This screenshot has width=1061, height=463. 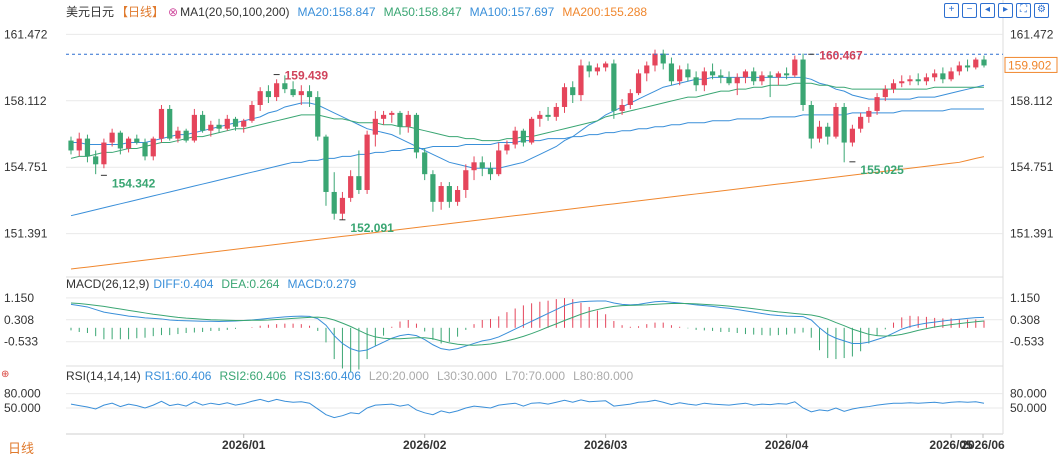 I want to click on l80-label: L80:80.000, so click(x=603, y=376).